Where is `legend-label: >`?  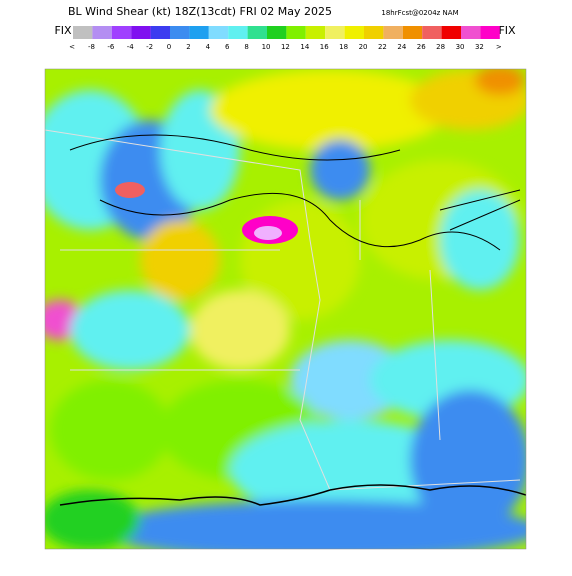 legend-label: > is located at coordinates (499, 47).